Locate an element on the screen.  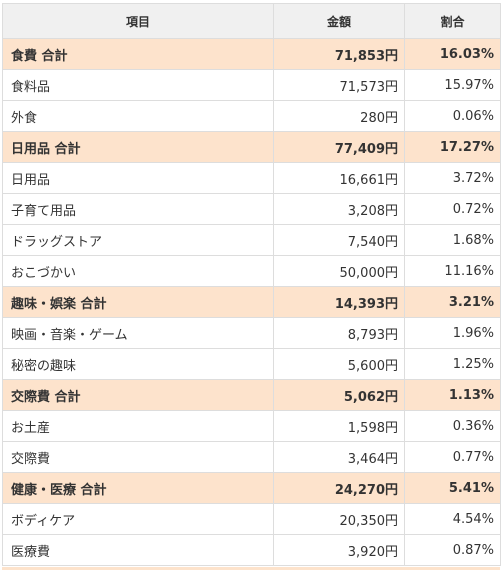
row-label: 食費 合計 is located at coordinates (138, 54).